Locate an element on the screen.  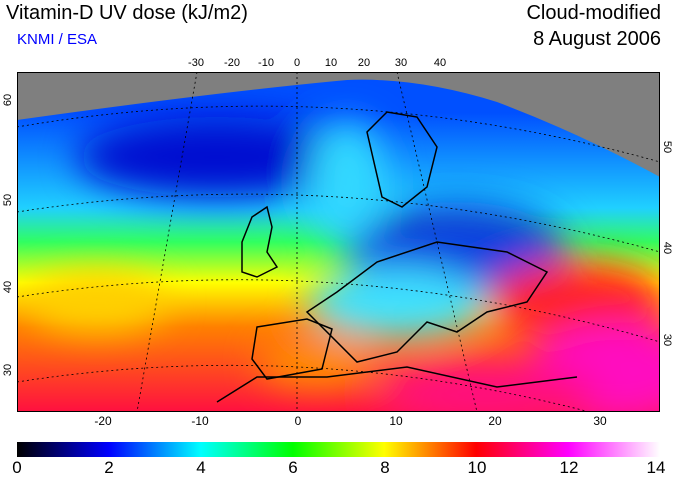
bottom-lon-tick: 20 is located at coordinates (495, 421).